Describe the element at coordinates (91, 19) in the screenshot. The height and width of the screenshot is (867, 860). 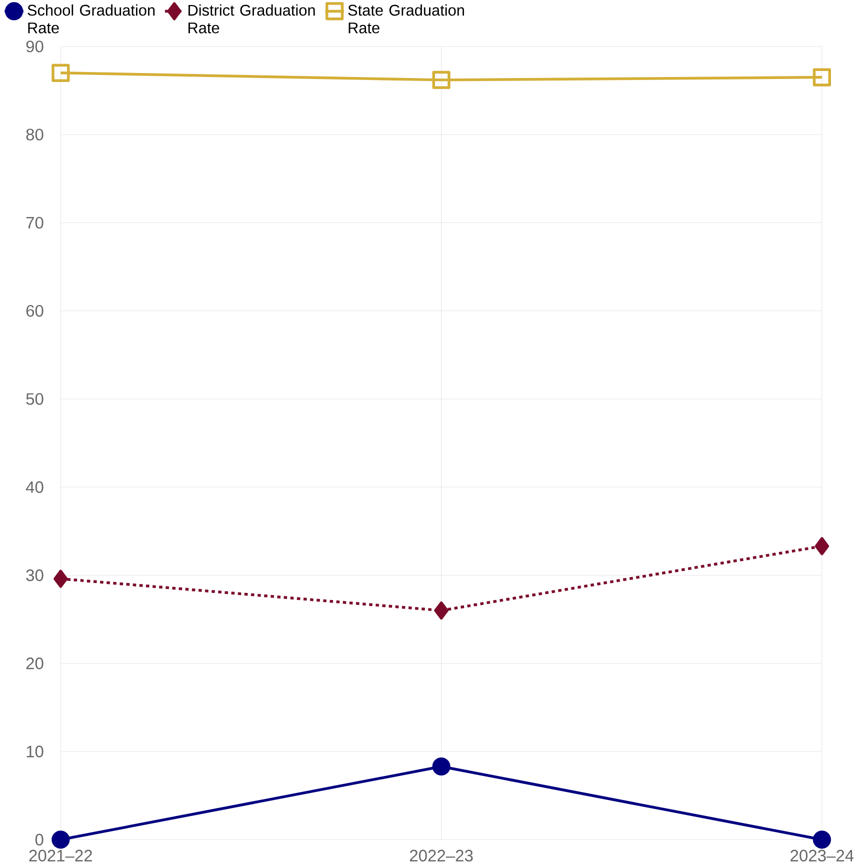
I see `legend-label: School Graduation Rate` at that location.